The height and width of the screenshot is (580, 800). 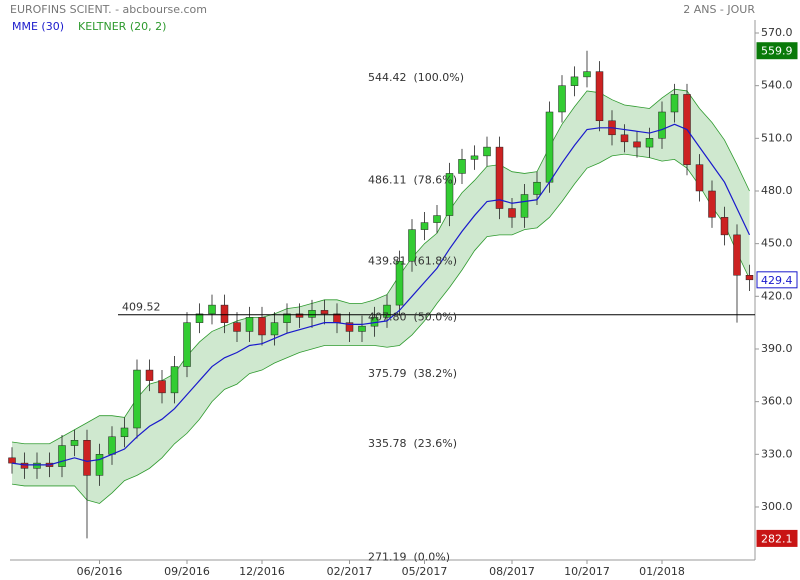 What do you see at coordinates (412, 443) in the screenshot?
I see `fib-label: 335.78 (23.6%)` at bounding box center [412, 443].